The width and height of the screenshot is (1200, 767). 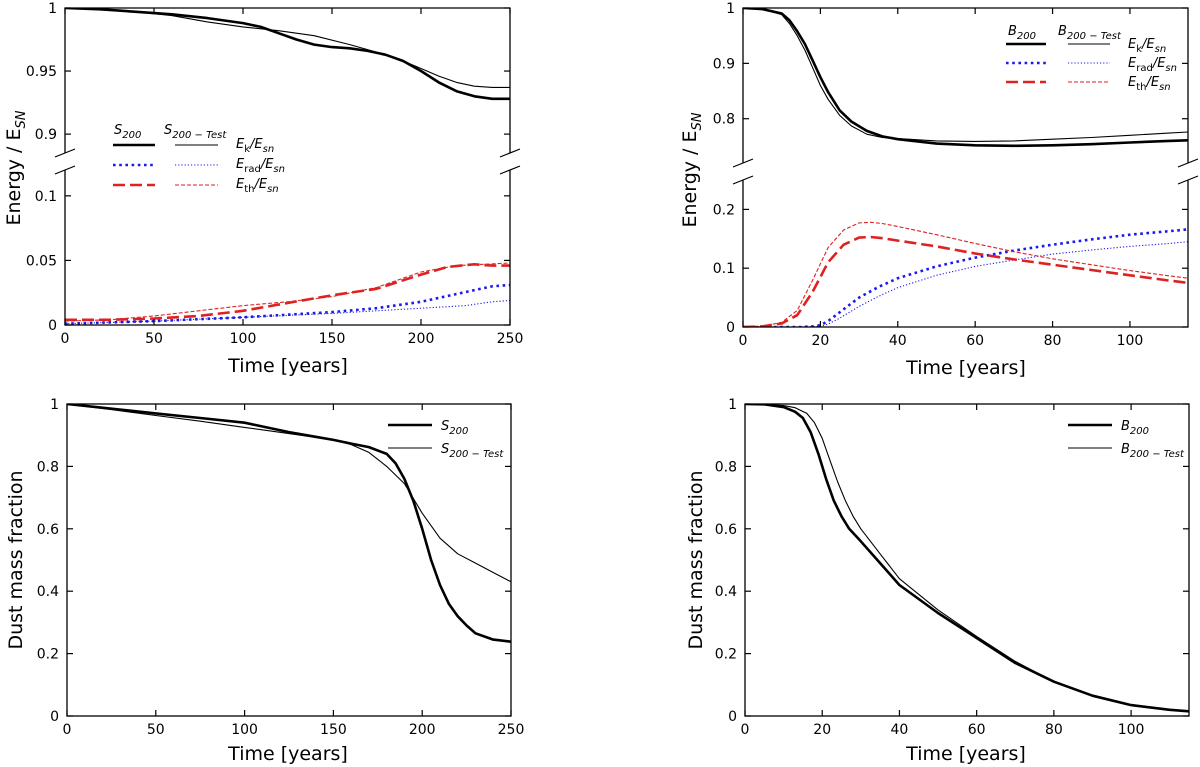 I want to click on legend-header-b200: B200, so click(x=1022, y=33).